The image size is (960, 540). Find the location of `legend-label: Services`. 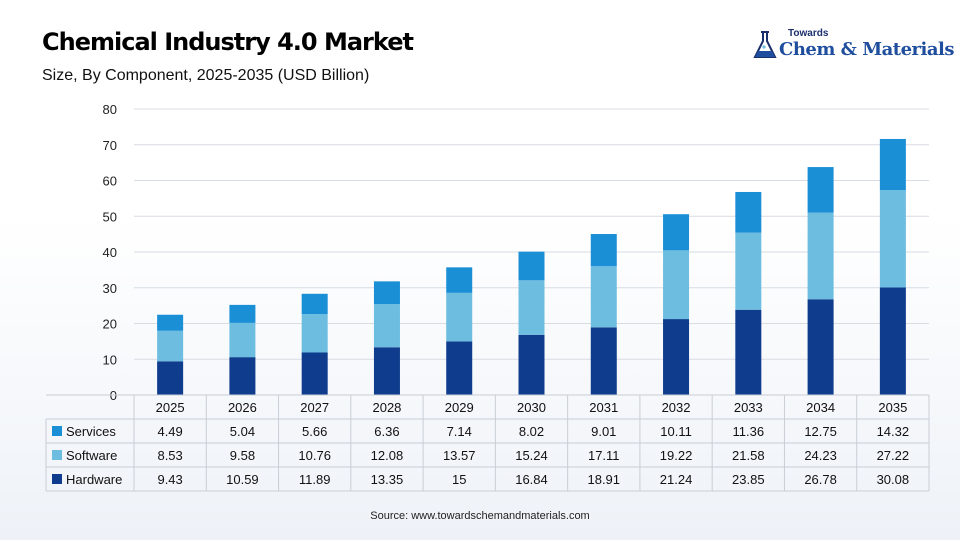

legend-label: Services is located at coordinates (91, 431).